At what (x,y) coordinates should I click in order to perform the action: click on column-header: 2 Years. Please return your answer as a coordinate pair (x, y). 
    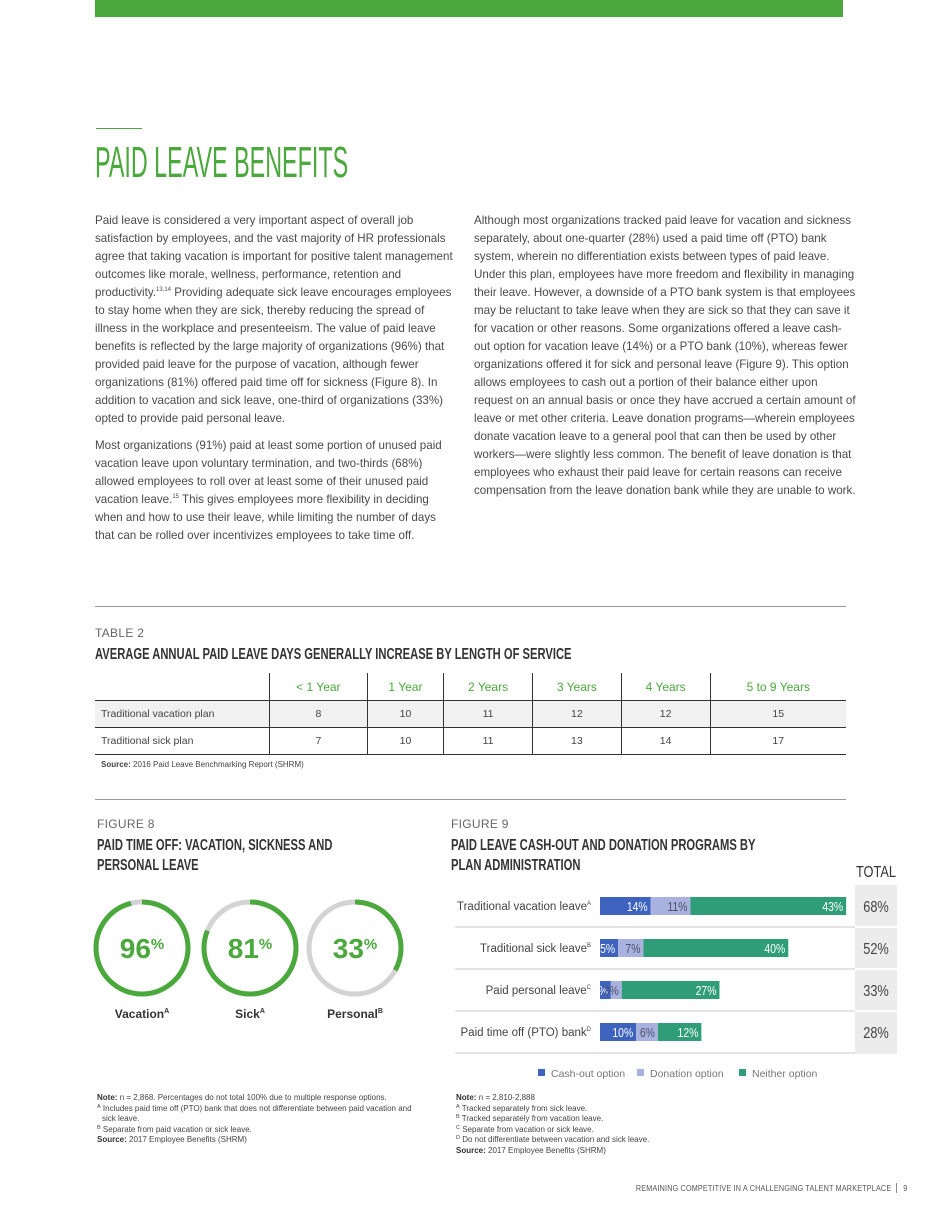
    Looking at the image, I should click on (488, 687).